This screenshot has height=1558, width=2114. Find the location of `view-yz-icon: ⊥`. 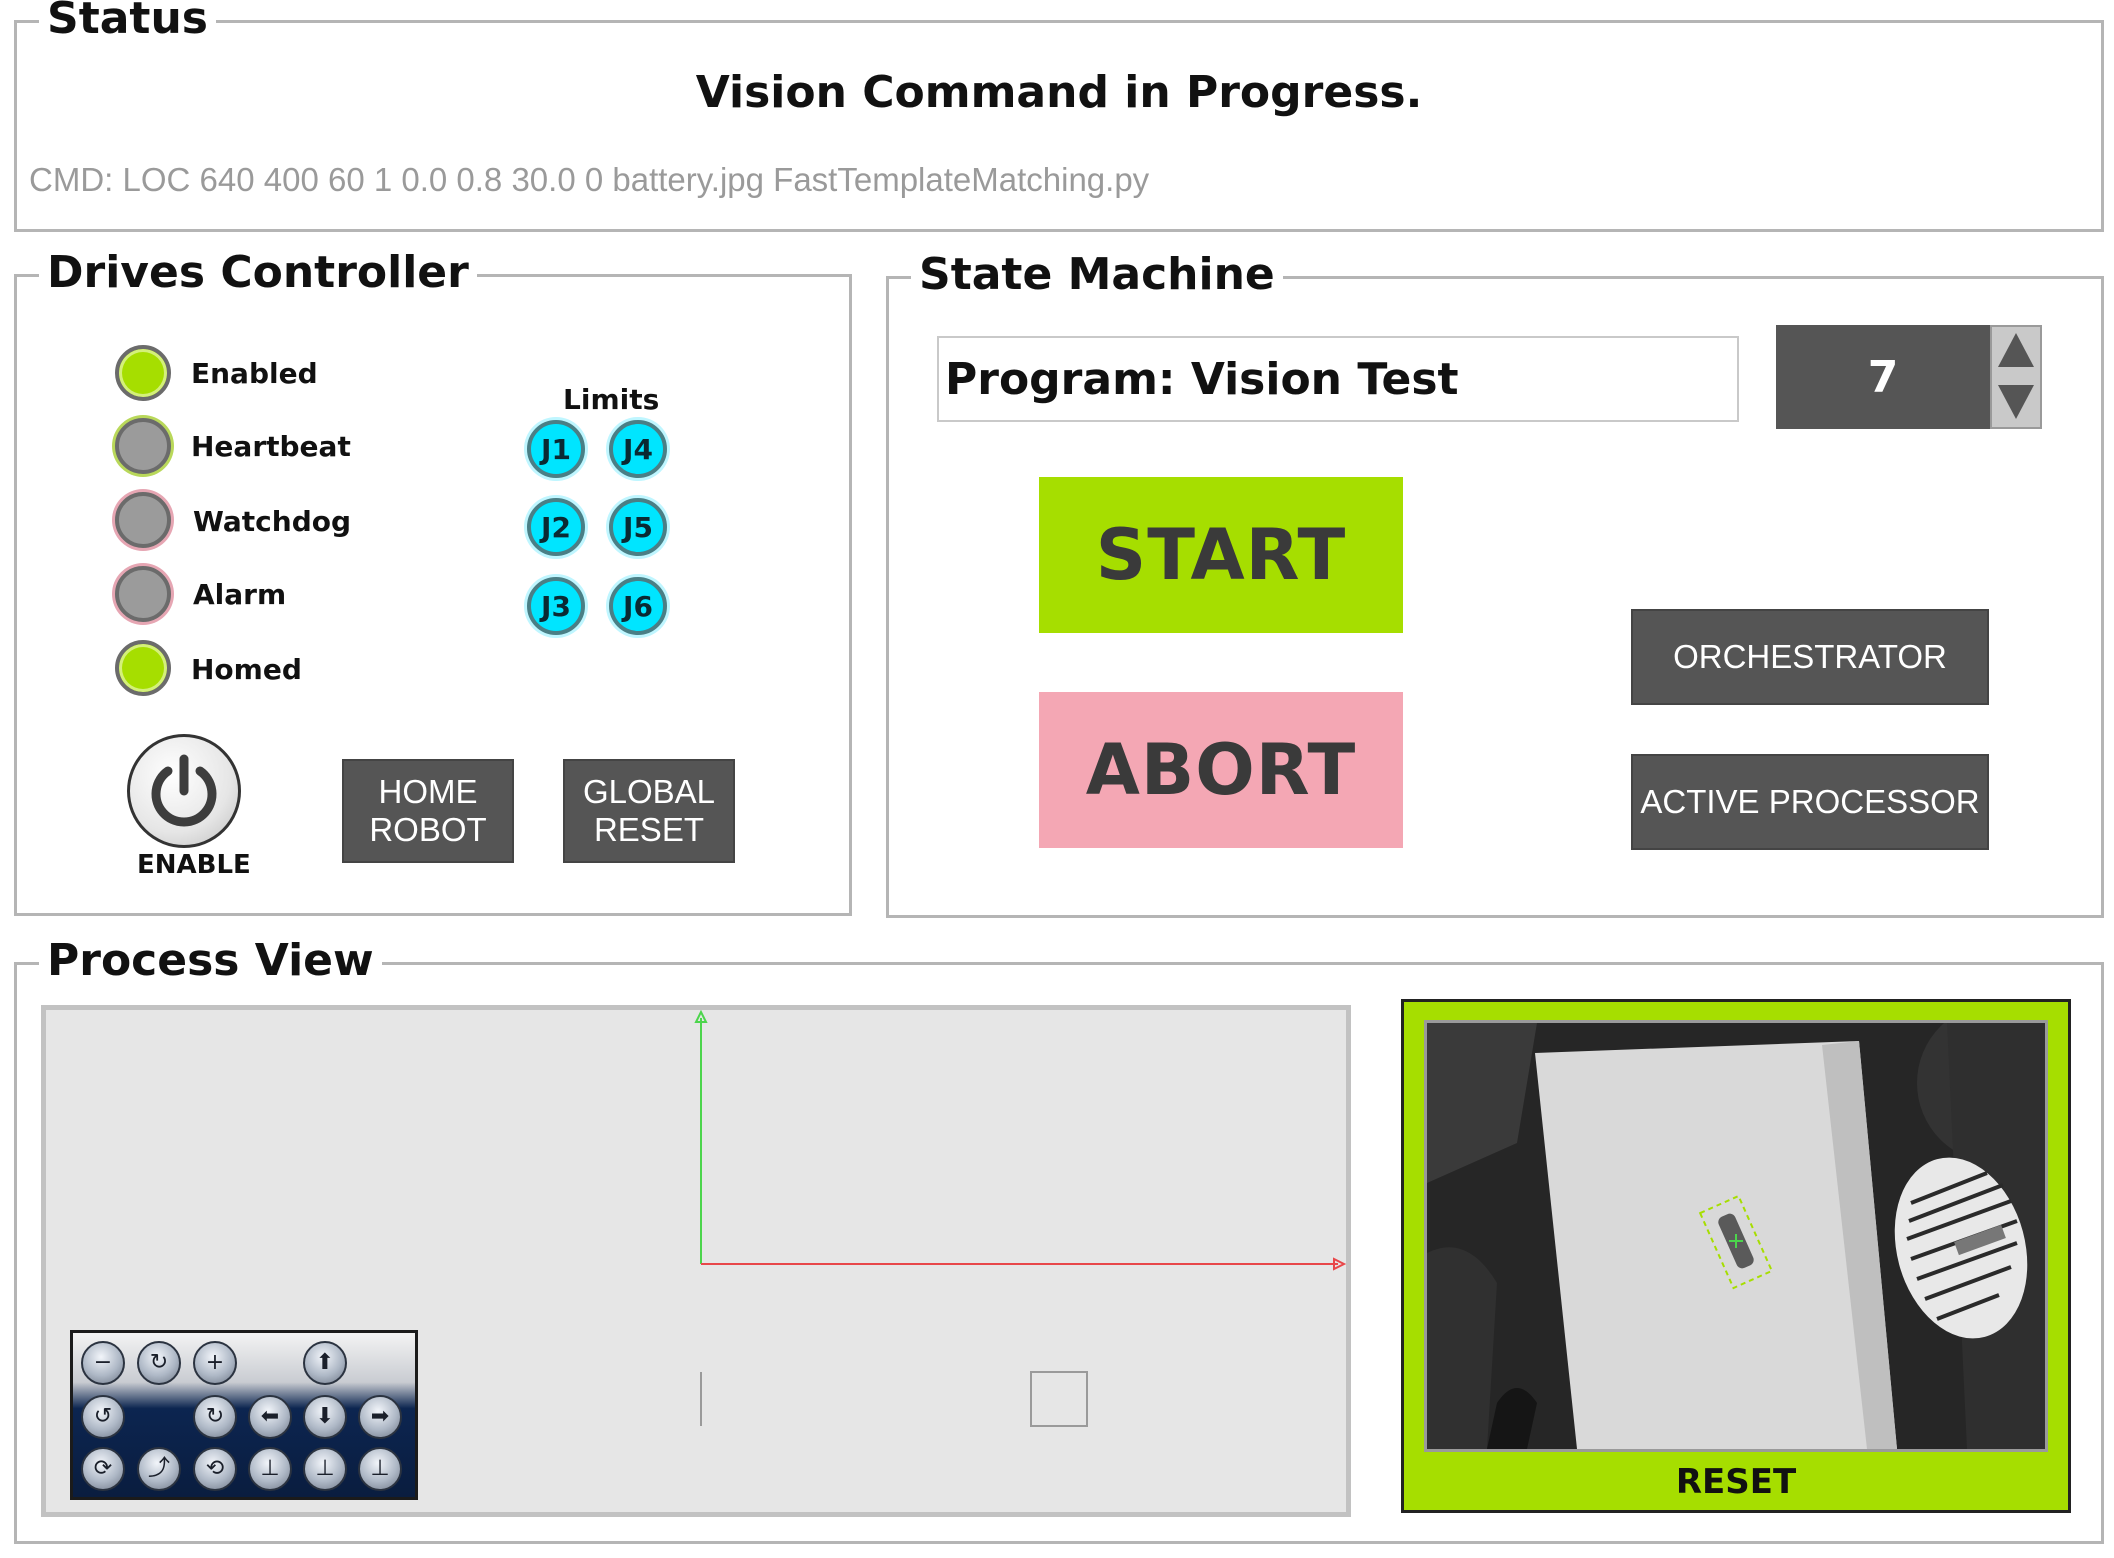

view-yz-icon: ⊥ is located at coordinates (380, 1469).